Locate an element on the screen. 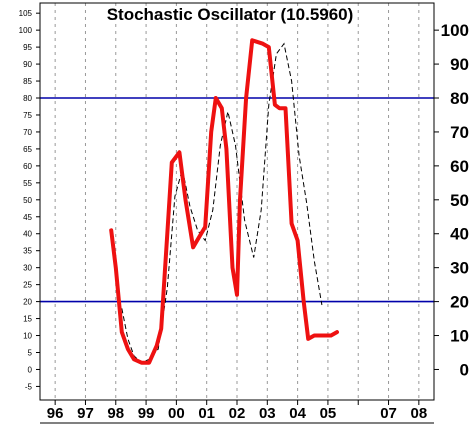  left-tick-label: 50 is located at coordinates (27, 200).